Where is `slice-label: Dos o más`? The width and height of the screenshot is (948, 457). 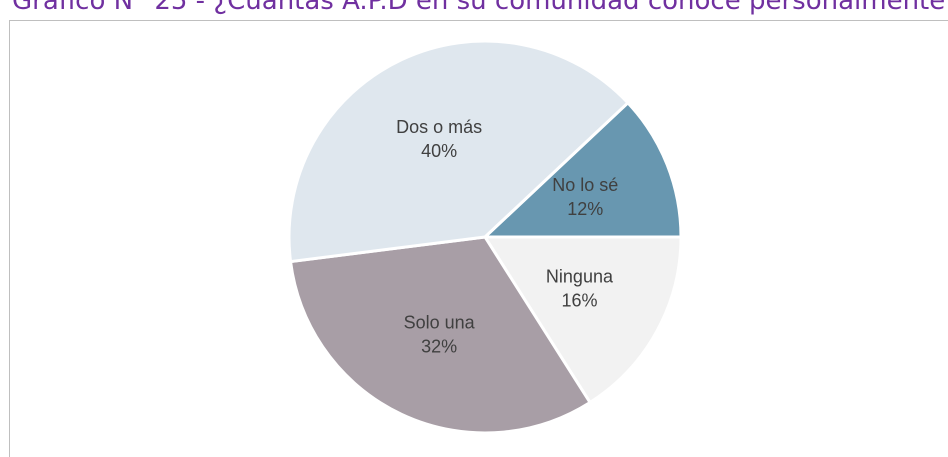
slice-label: Dos o más is located at coordinates (439, 127).